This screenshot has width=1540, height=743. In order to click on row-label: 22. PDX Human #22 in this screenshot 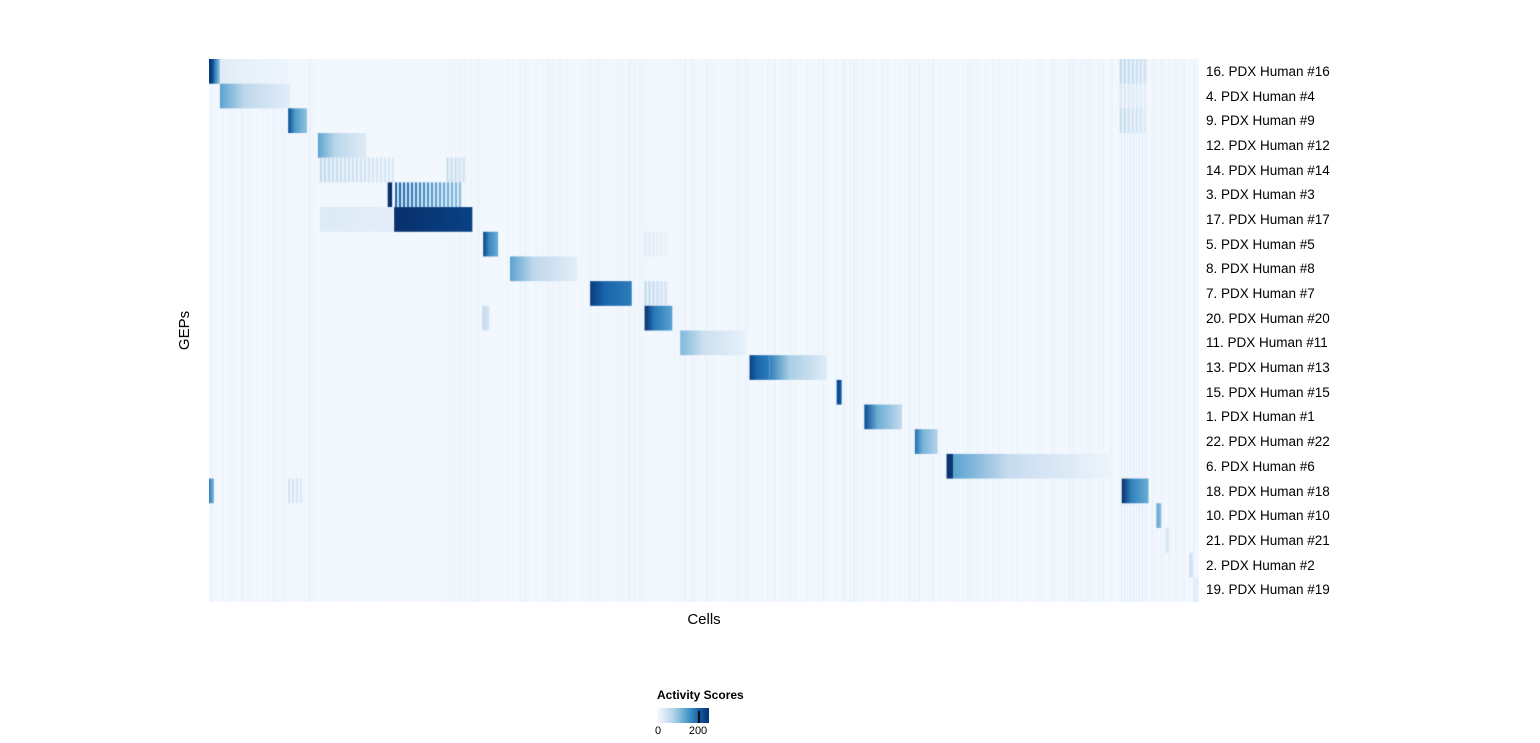, I will do `click(1268, 442)`.